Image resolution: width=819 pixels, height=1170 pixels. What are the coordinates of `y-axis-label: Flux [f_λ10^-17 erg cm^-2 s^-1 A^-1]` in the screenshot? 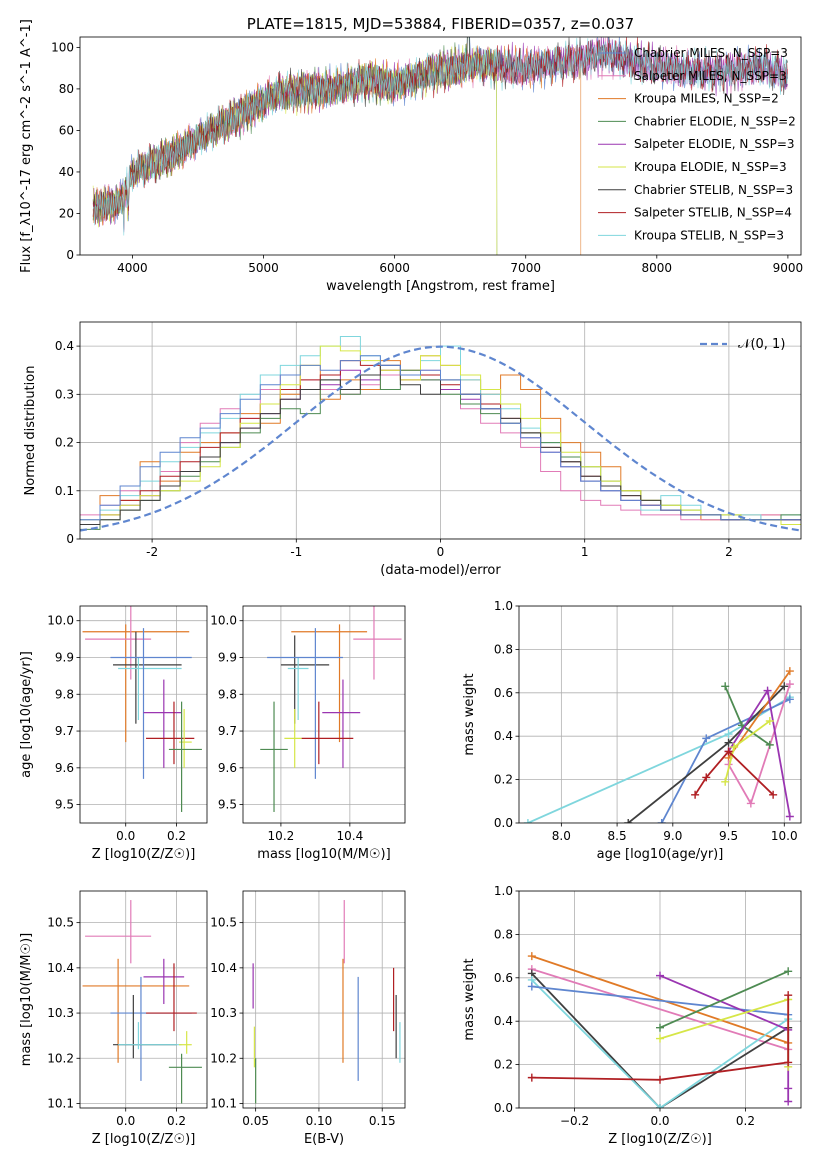 It's located at (26, 146).